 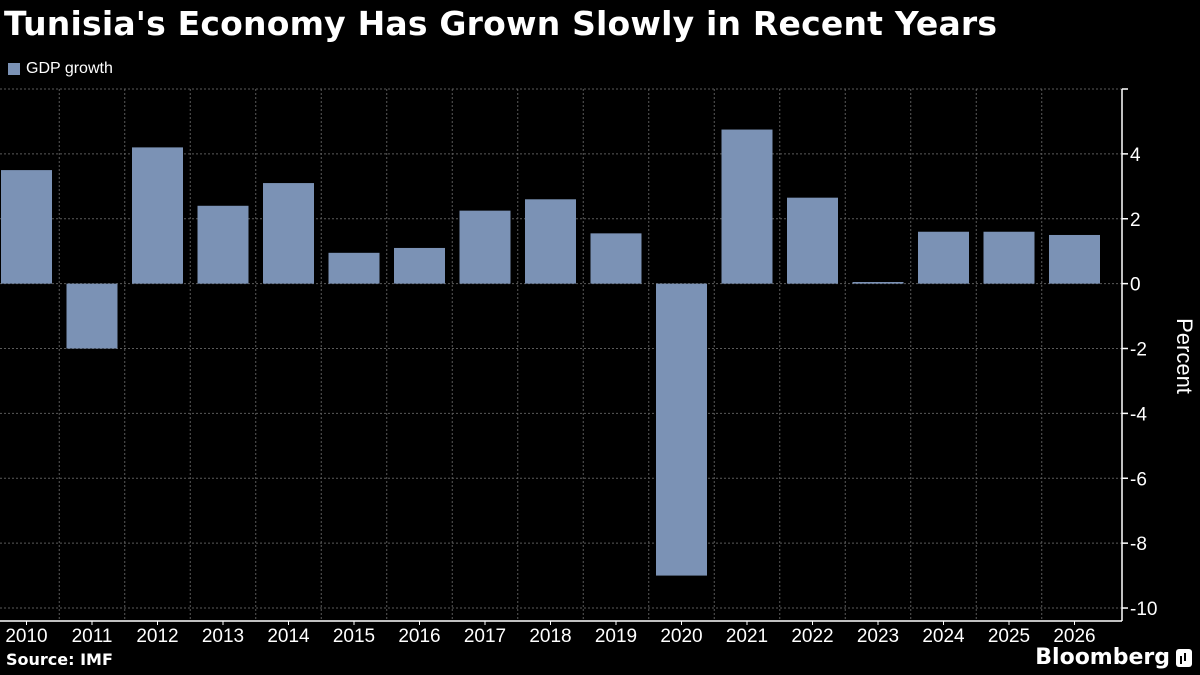 What do you see at coordinates (681, 636) in the screenshot?
I see `x-tick-label: 2020` at bounding box center [681, 636].